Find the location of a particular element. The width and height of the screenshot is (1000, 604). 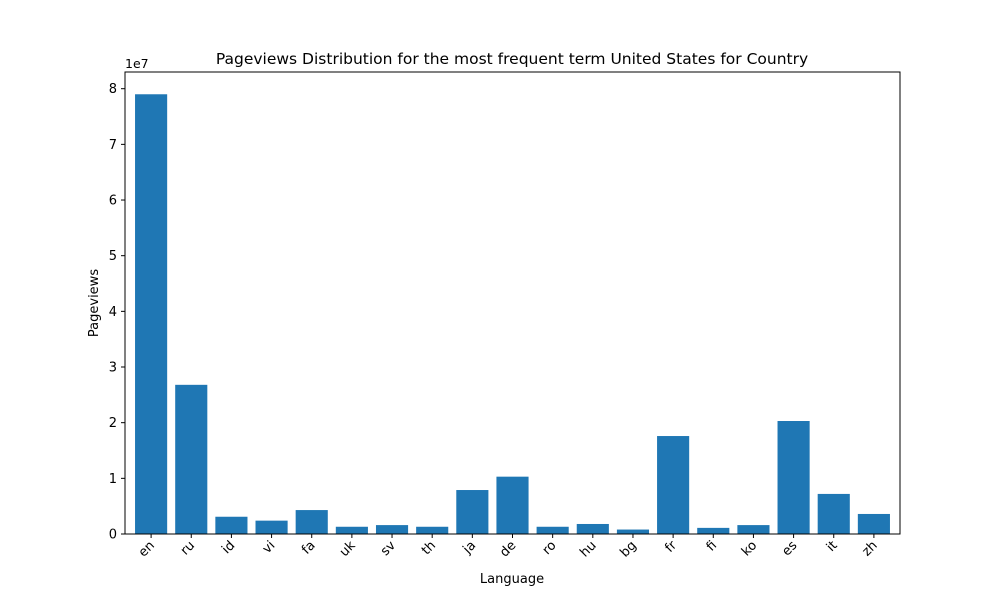

x-tick-label-de: de is located at coordinates (508, 549).